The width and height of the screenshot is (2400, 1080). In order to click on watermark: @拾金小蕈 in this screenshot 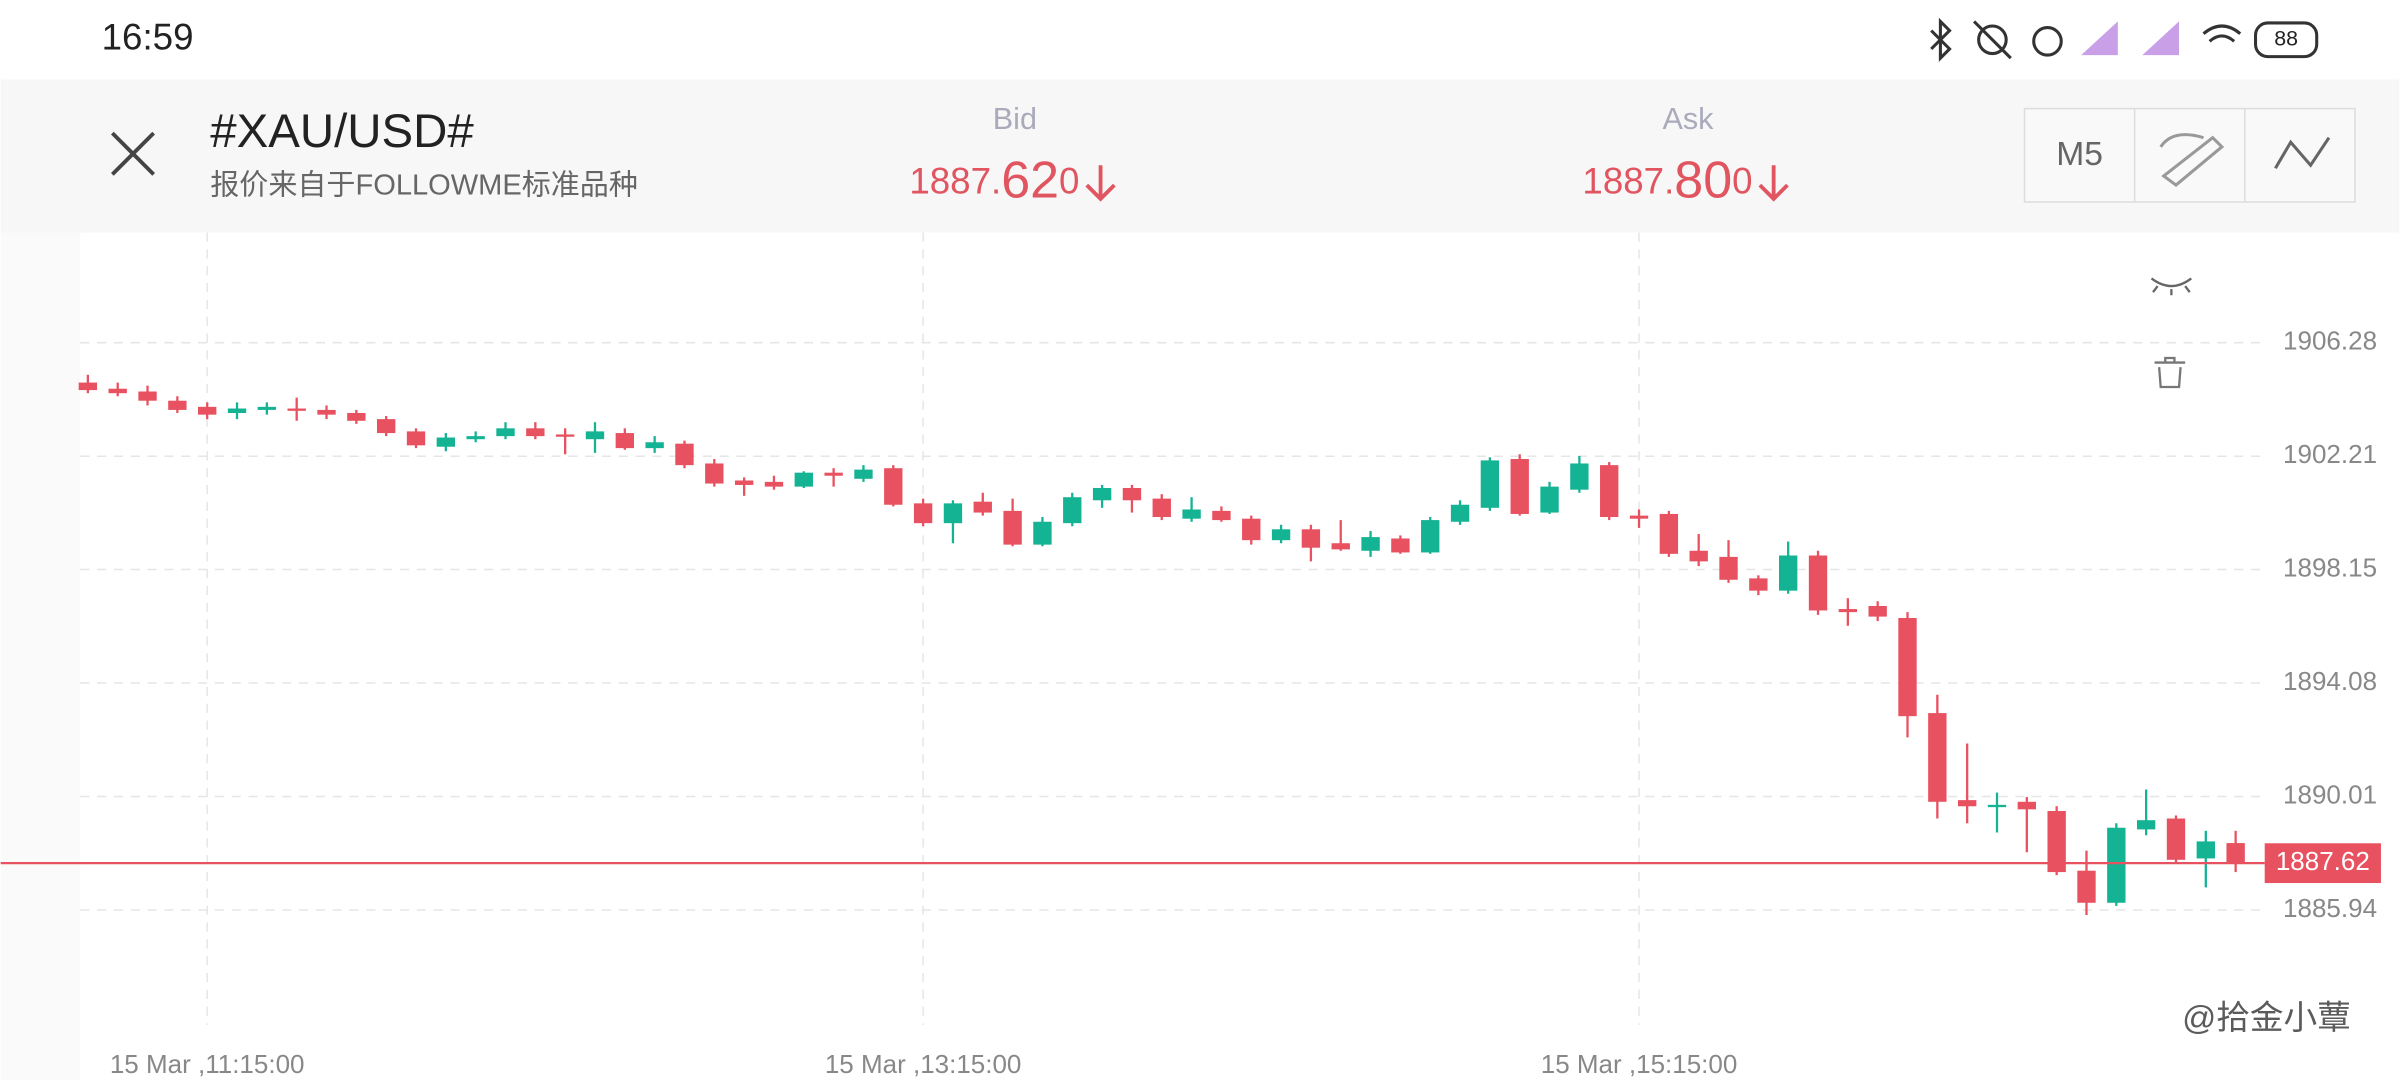, I will do `click(2266, 1018)`.